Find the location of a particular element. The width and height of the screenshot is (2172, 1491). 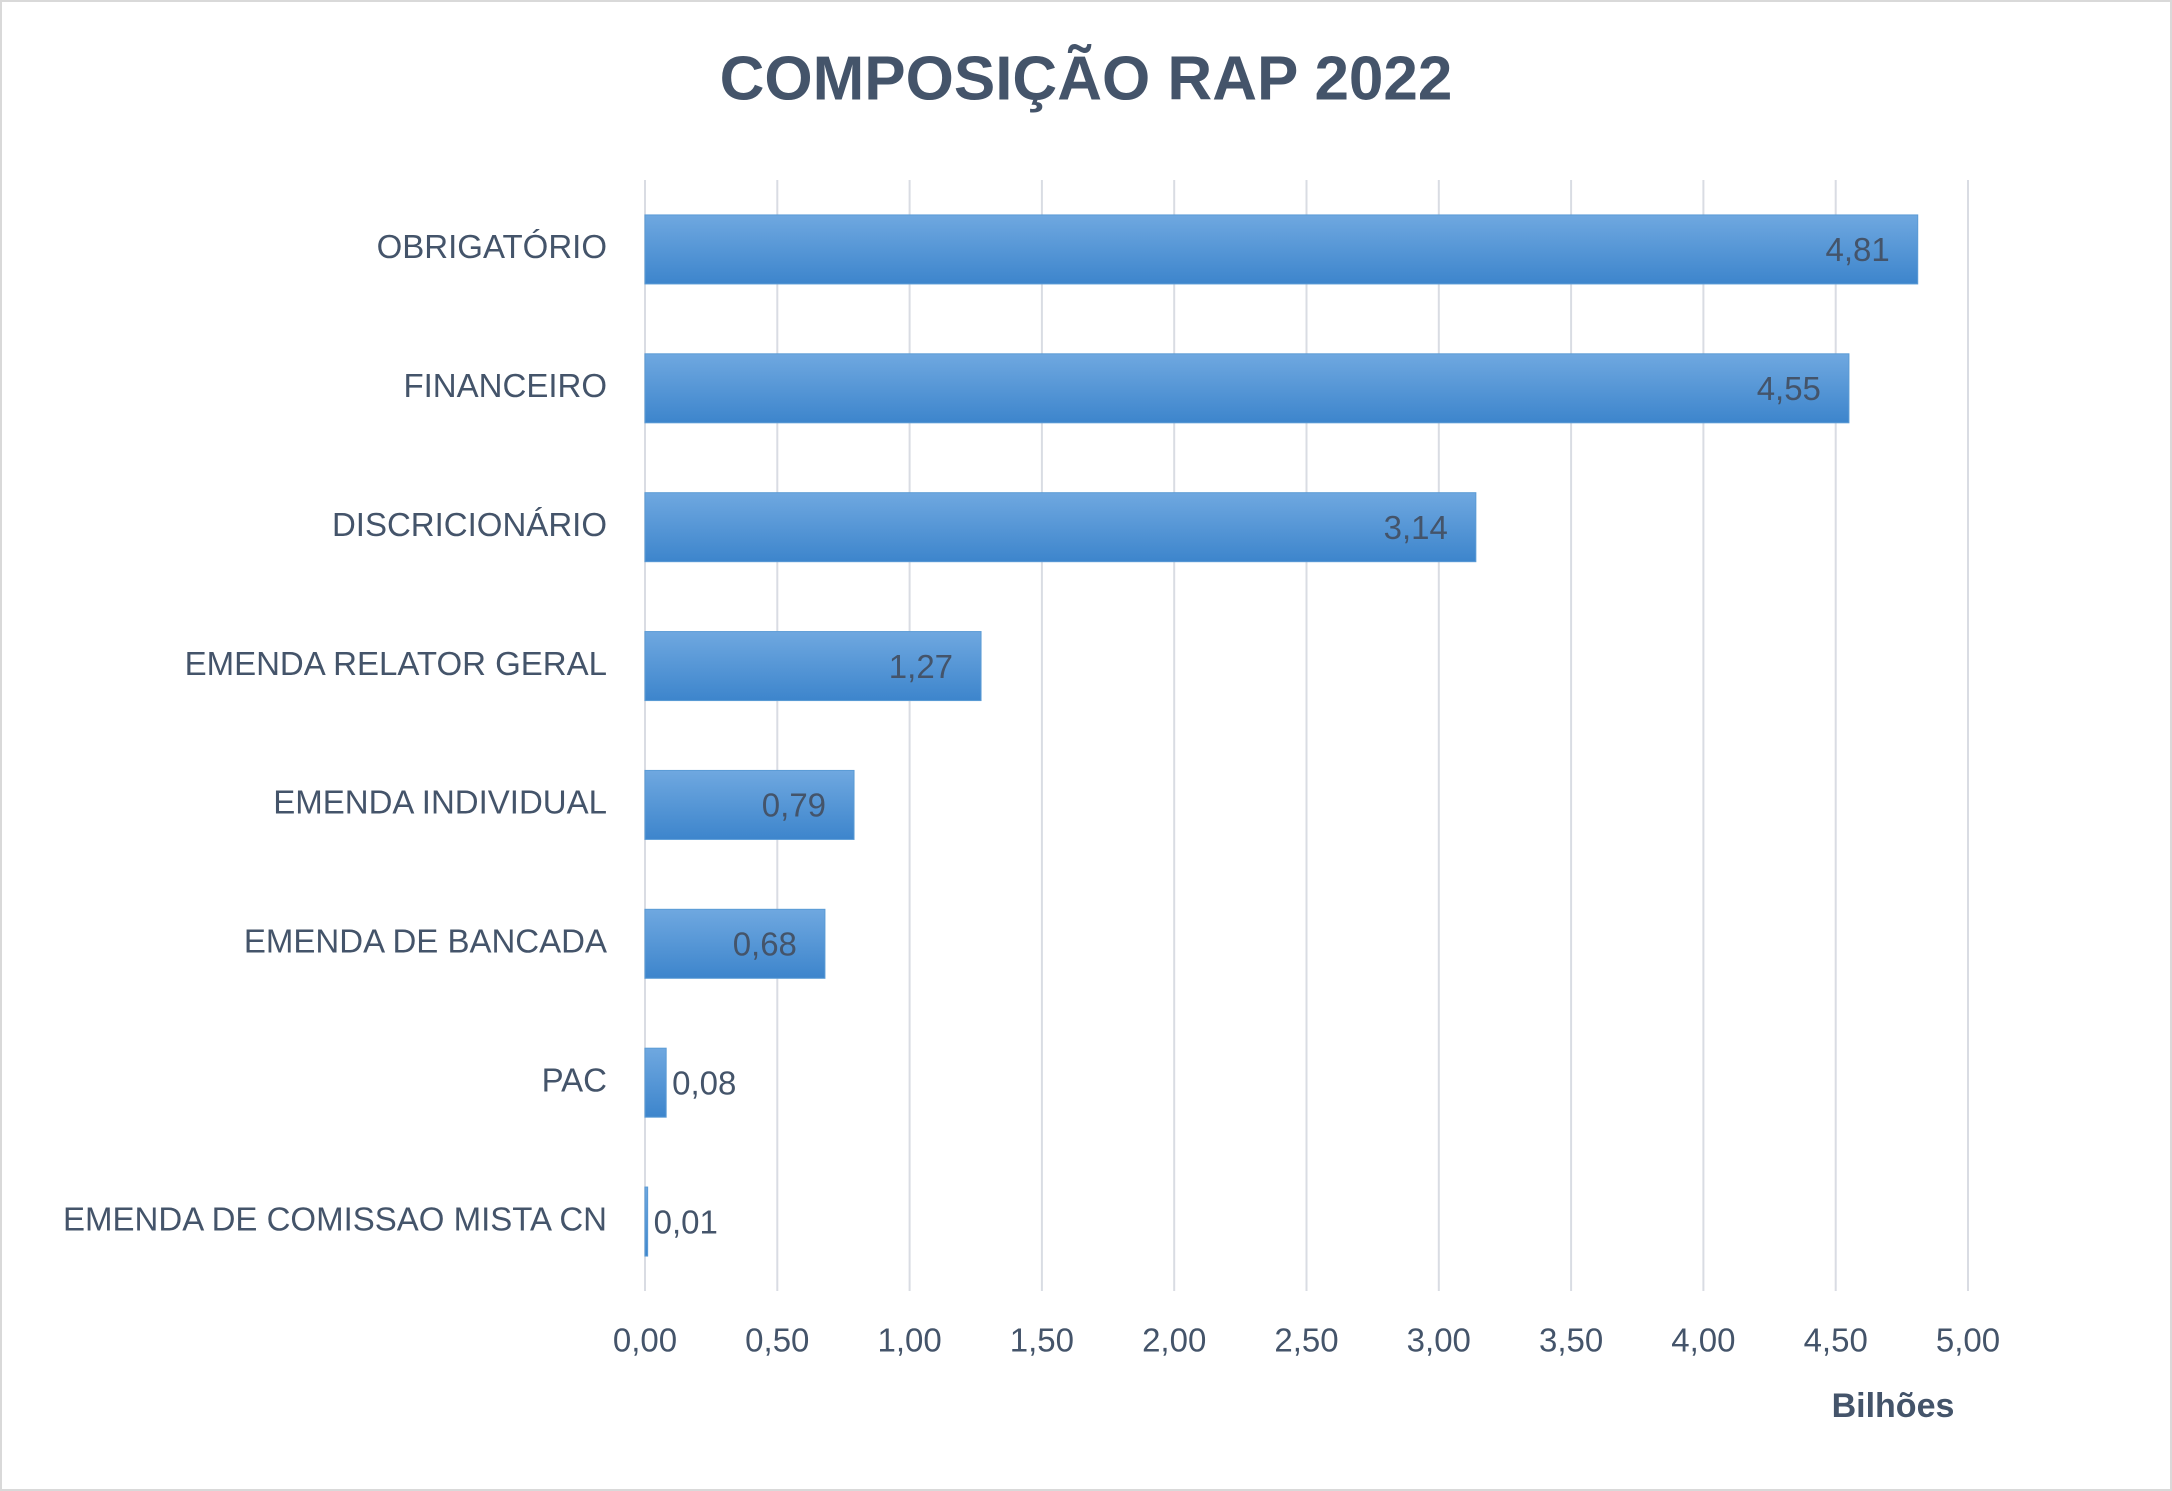

x-tick-label: 2,50 is located at coordinates (1306, 1340).